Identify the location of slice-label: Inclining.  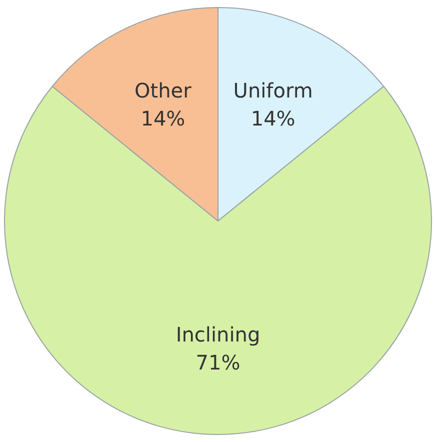
(218, 334).